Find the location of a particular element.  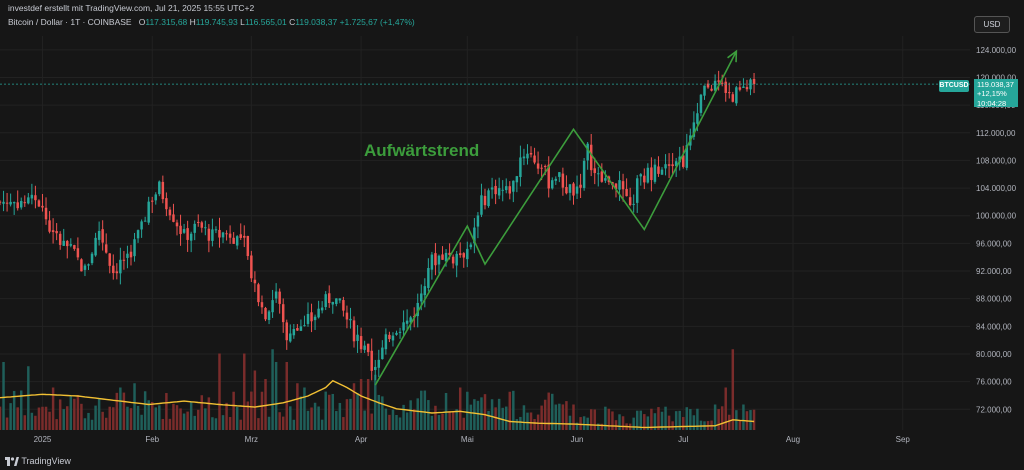

open-label: O is located at coordinates (142, 22).